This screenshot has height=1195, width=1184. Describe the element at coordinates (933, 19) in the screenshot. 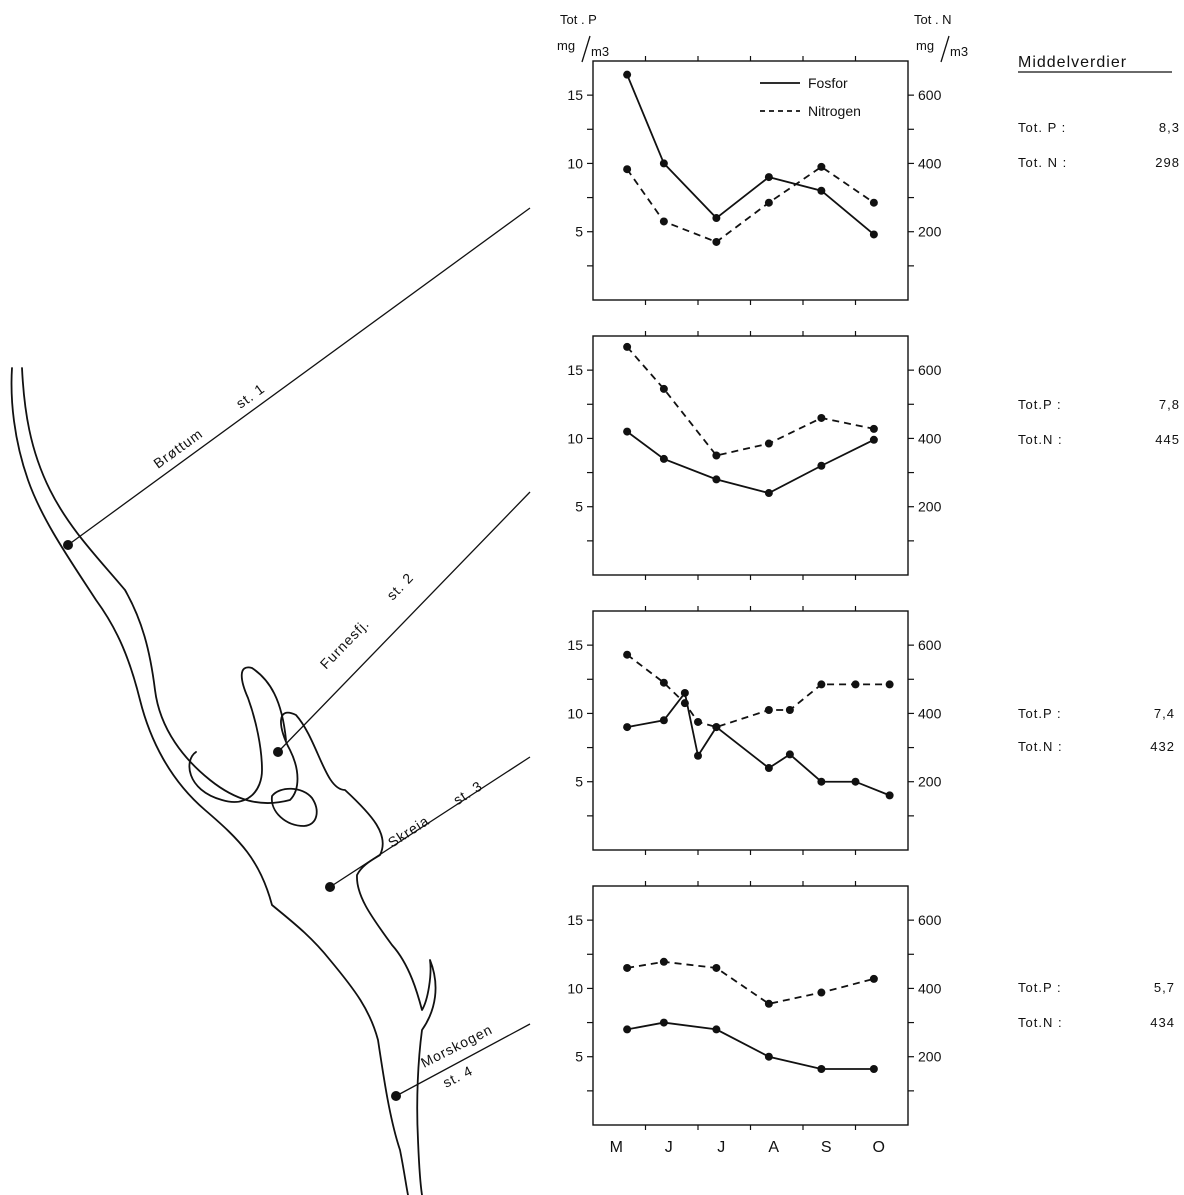

I see `right-axis-title: Tot . N` at that location.